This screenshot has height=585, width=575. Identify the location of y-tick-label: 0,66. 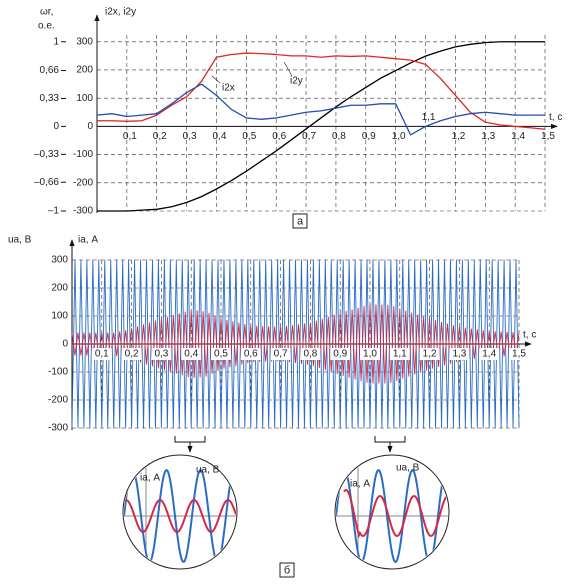
(50, 70).